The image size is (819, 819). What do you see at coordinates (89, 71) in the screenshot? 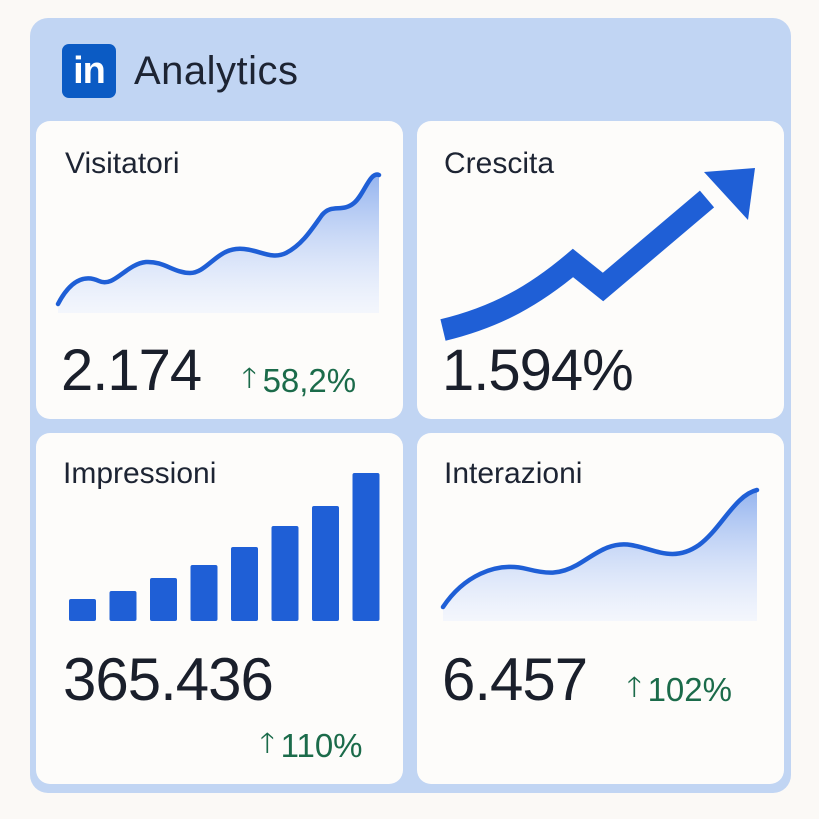
I see `linkedin-logo-icon: in` at bounding box center [89, 71].